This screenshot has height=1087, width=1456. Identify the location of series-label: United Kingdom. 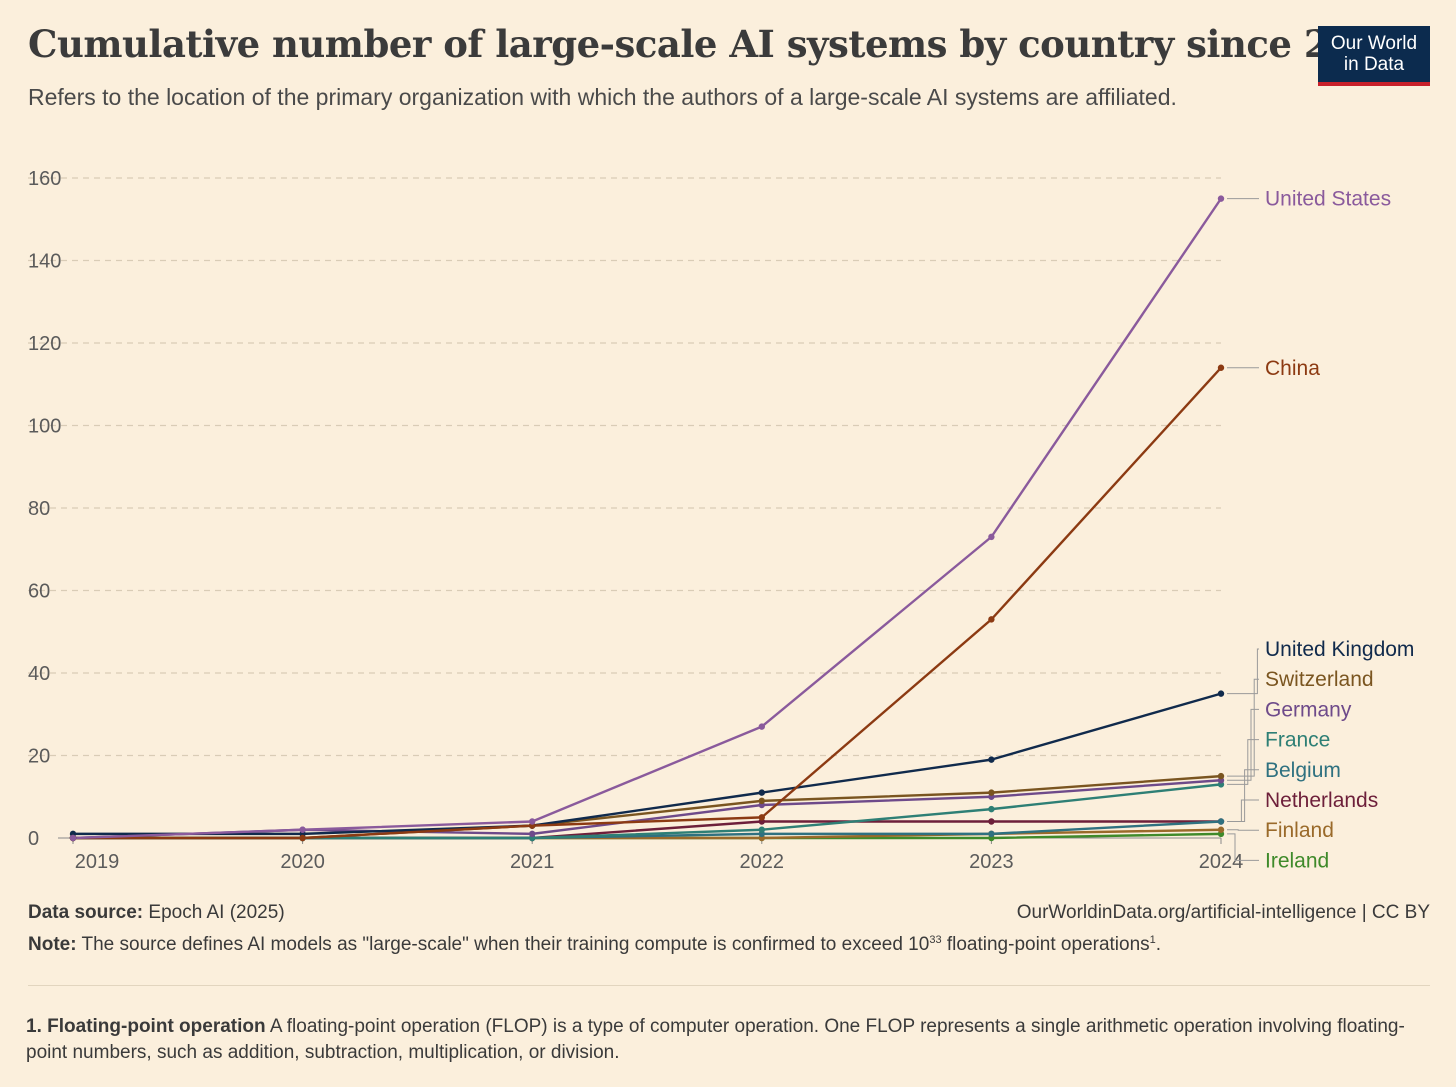
(1339, 649).